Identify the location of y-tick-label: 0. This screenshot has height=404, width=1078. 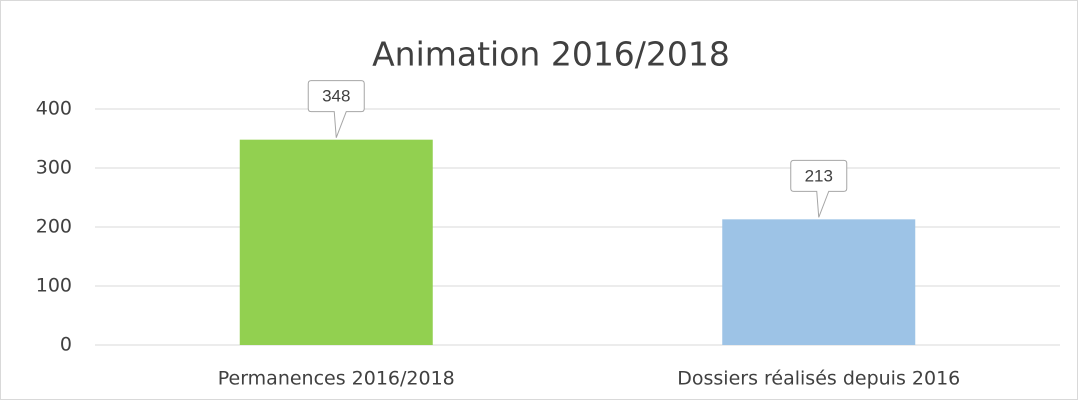
(66, 345).